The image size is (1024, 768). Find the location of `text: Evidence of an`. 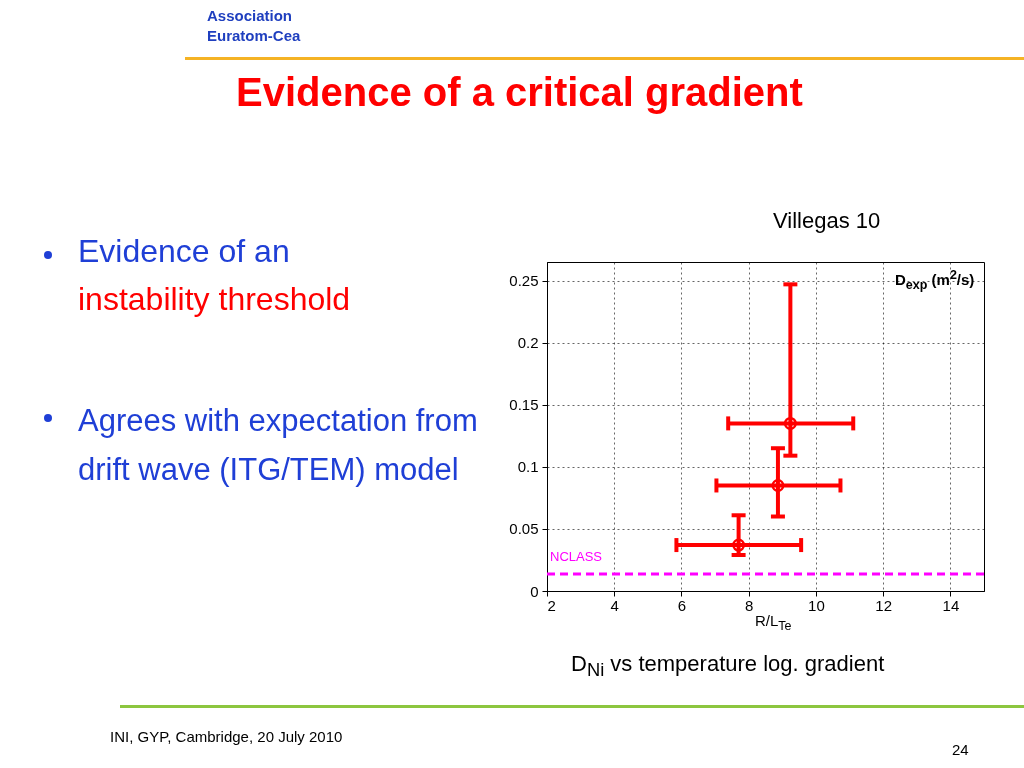

text: Evidence of an is located at coordinates (184, 251).